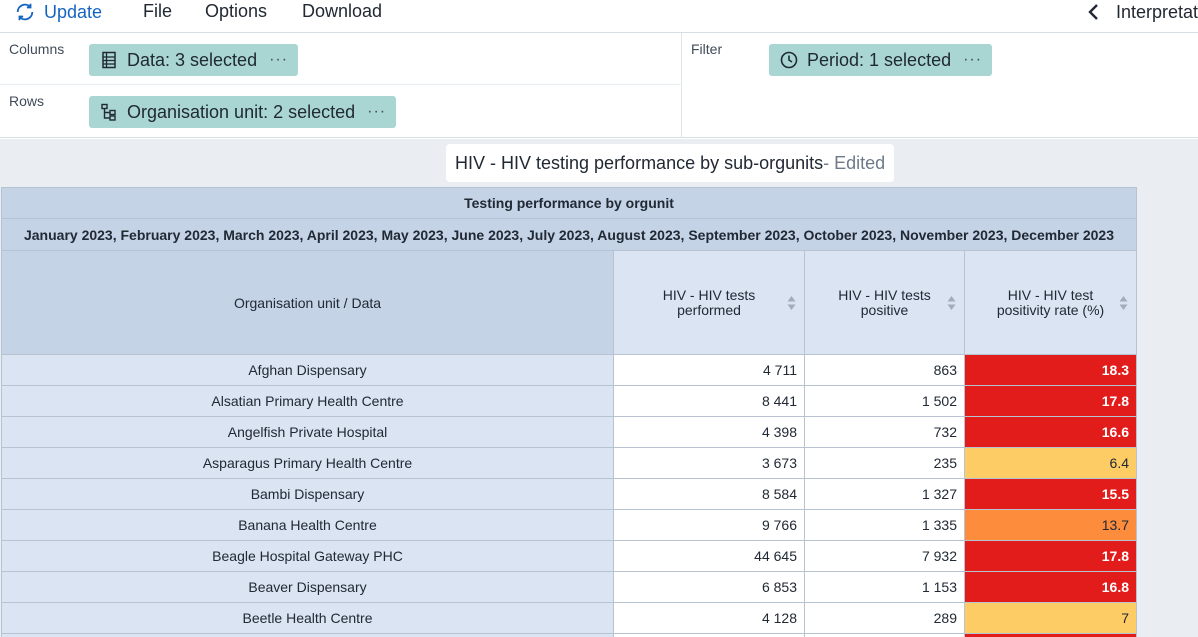  Describe the element at coordinates (709, 635) in the screenshot. I see `cell-tests-performed` at that location.